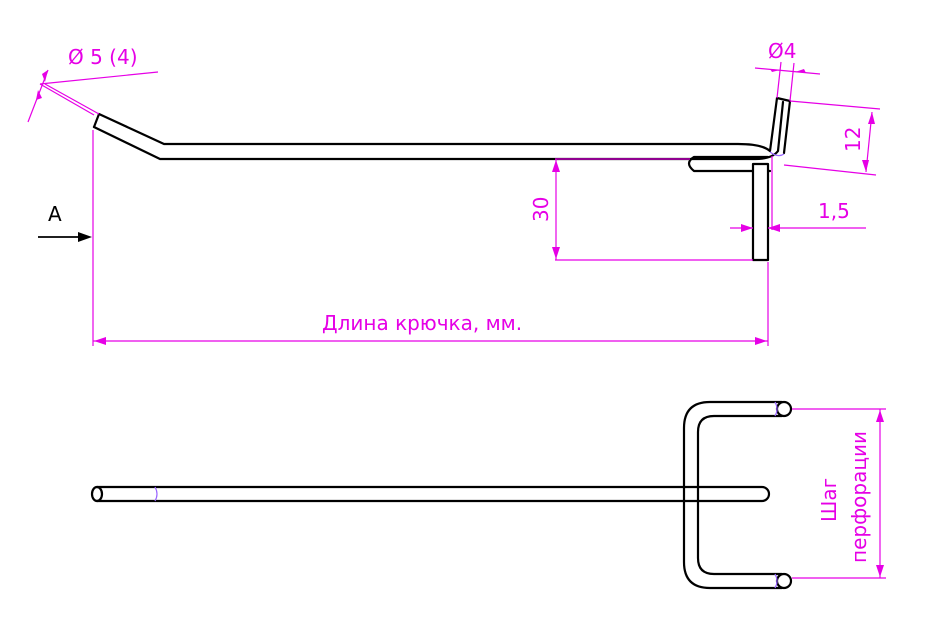 Image resolution: width=943 pixels, height=628 pixels. Describe the element at coordinates (834, 211) in the screenshot. I see `offset-label: 1,5` at that location.